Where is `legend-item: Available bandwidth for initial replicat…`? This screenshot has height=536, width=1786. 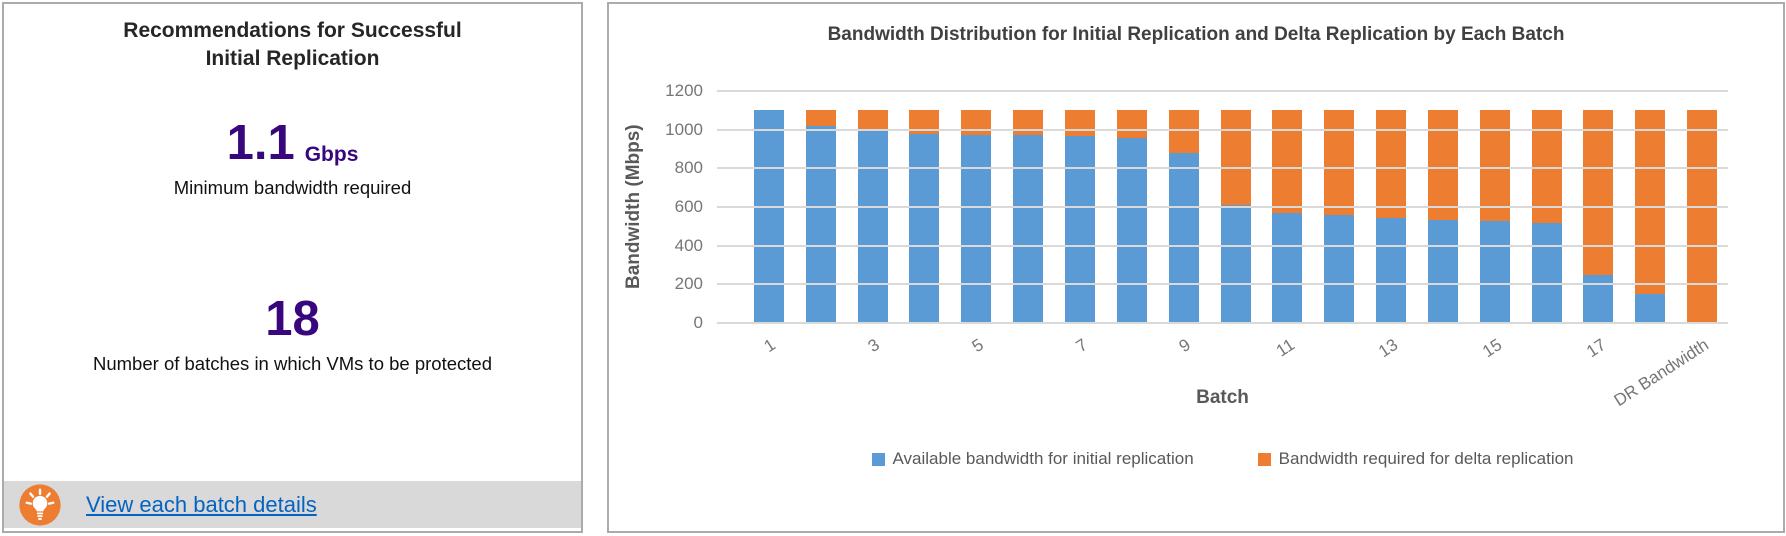 legend-item: Available bandwidth for initial replicat… is located at coordinates (1032, 459).